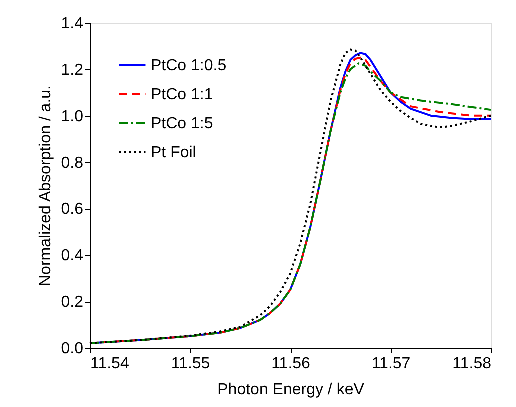 The width and height of the screenshot is (516, 407). Describe the element at coordinates (472, 364) in the screenshot. I see `x-tick-label: 11.58` at that location.